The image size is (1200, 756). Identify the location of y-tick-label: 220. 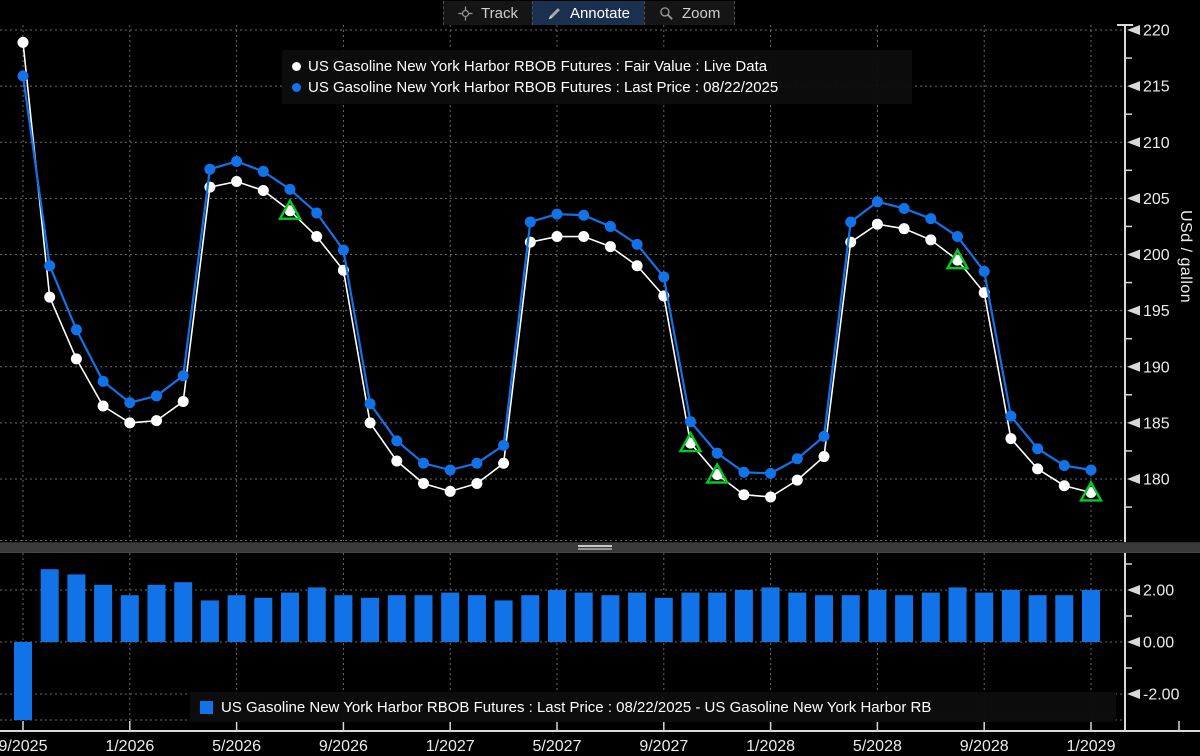
(1156, 31).